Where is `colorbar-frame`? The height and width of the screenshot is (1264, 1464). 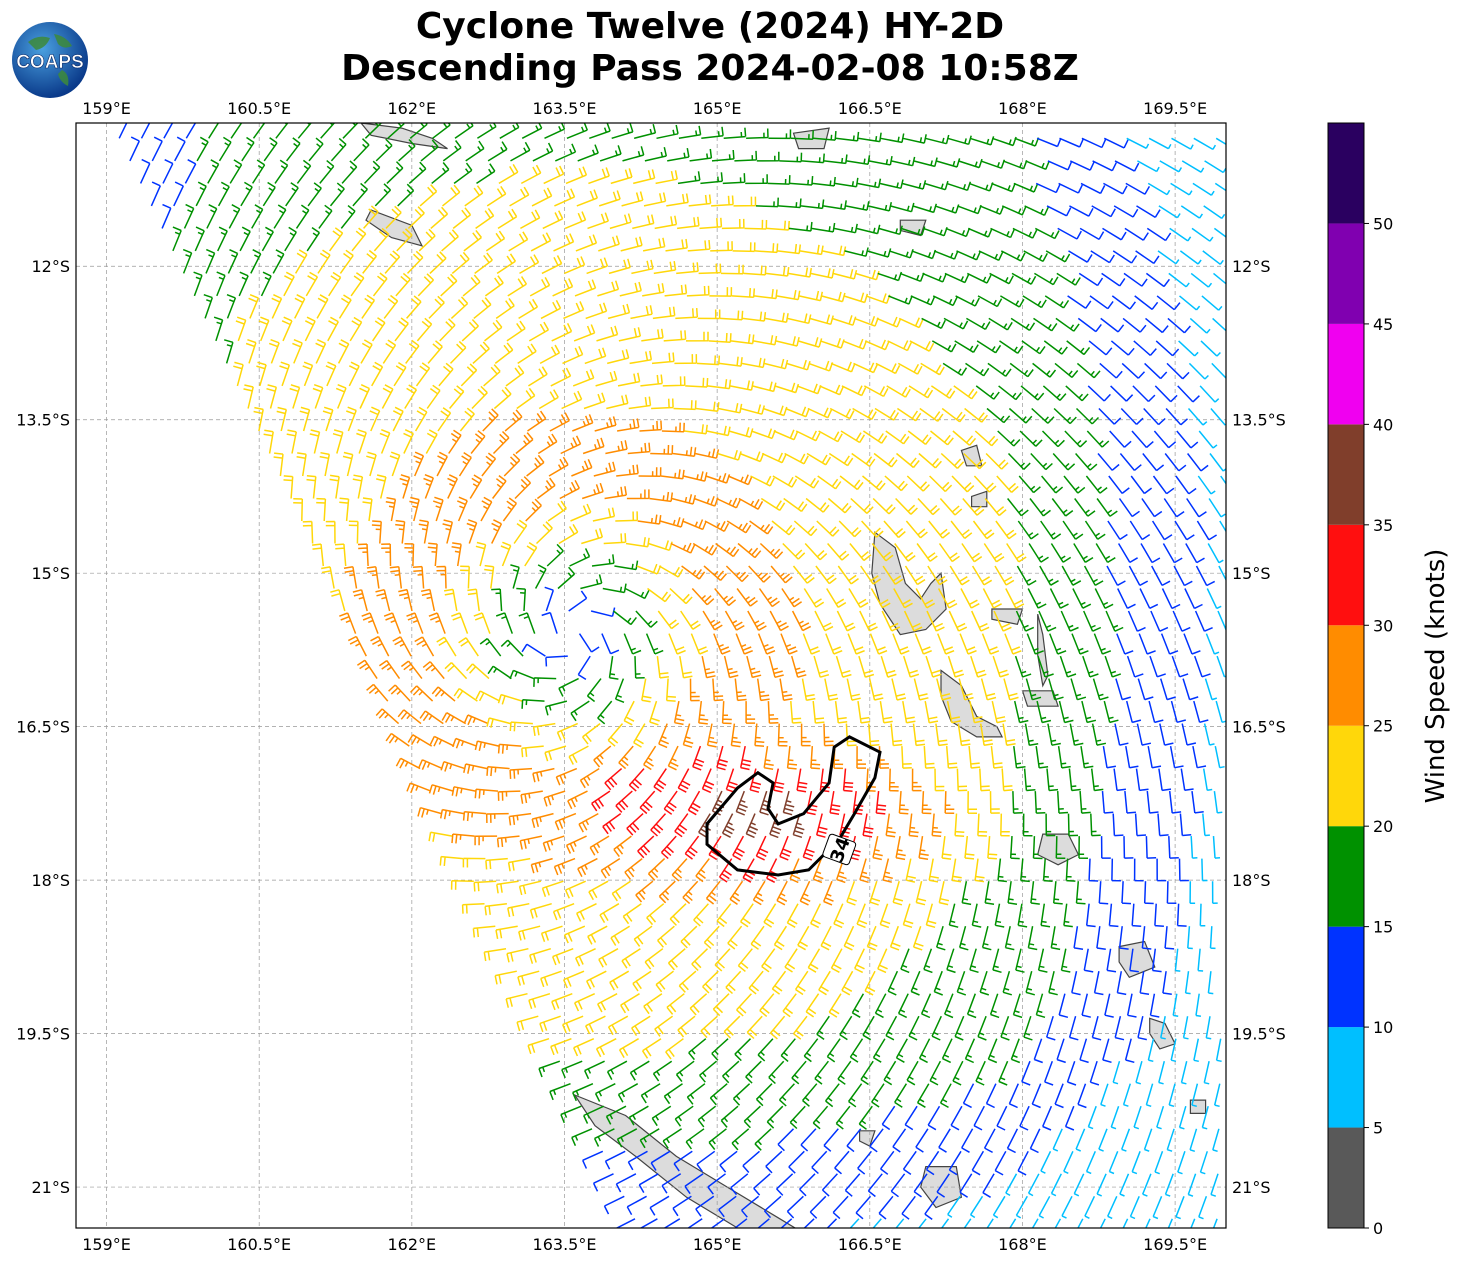
colorbar-frame is located at coordinates (1346, 675).